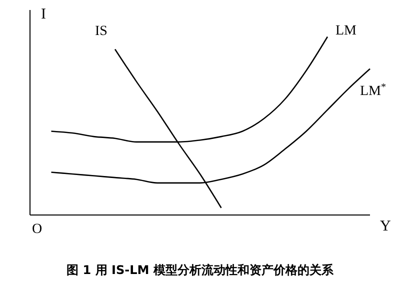  What do you see at coordinates (385, 226) in the screenshot?
I see `x-axis-title: Y` at bounding box center [385, 226].